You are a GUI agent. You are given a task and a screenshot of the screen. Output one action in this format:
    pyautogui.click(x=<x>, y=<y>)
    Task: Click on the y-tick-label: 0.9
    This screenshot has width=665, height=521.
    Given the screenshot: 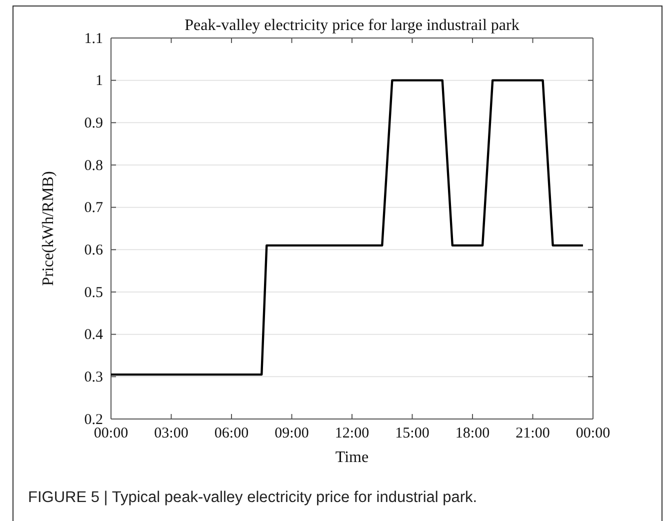 What is the action you would take?
    pyautogui.click(x=93, y=123)
    